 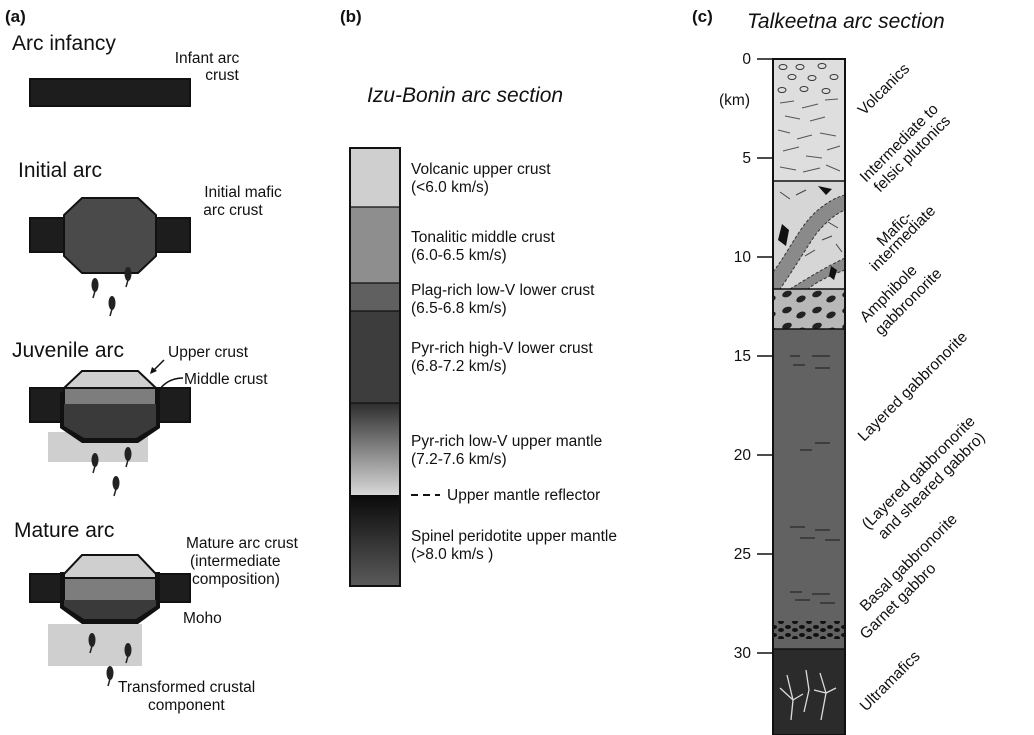 I want to click on juvenile-arc-title: Juvenile arc, so click(x=68, y=350).